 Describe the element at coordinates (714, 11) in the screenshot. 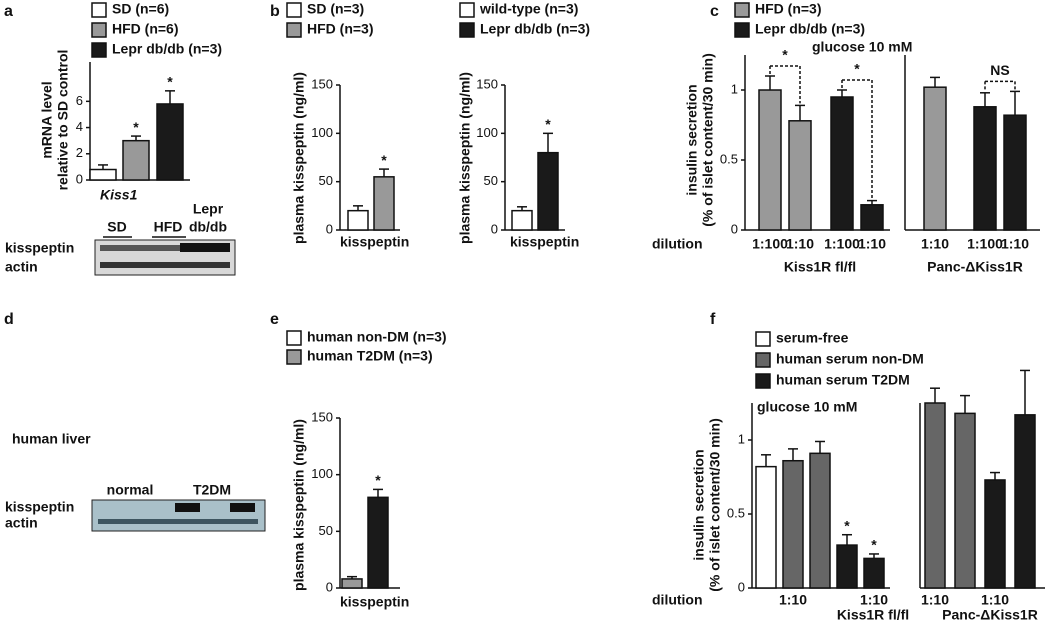

I see `panel-letter: c` at that location.